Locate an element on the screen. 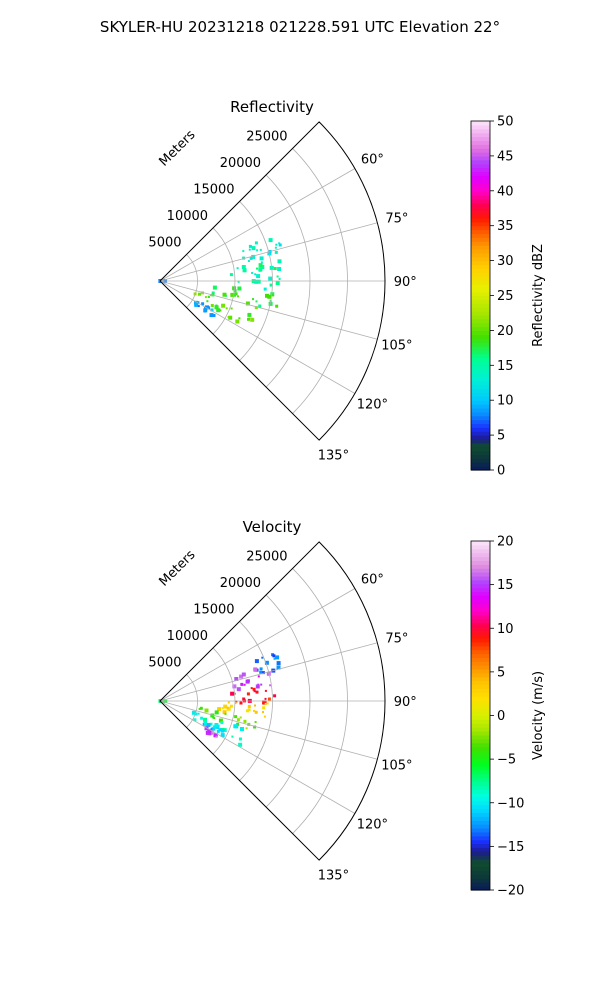 Image resolution: width=600 pixels, height=1000 pixels. velocity-range-tick-label: 5000 is located at coordinates (164, 662).